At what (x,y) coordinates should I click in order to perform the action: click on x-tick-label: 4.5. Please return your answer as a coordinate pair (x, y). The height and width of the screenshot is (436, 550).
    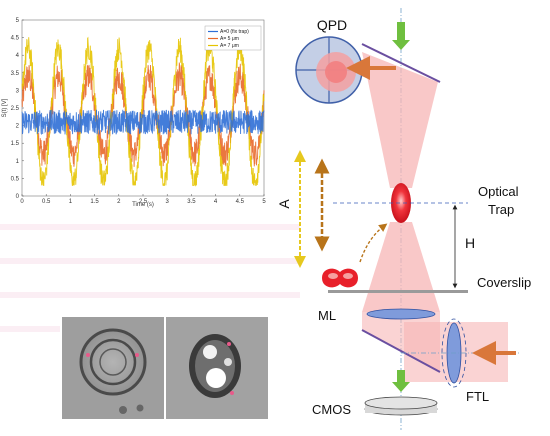
    Looking at the image, I should click on (240, 202).